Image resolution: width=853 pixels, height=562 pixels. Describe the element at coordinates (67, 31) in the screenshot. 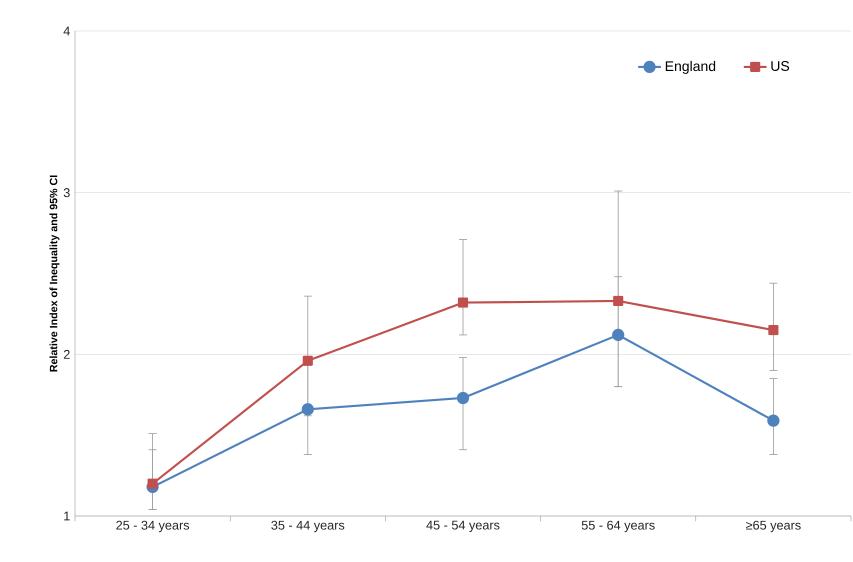

I see `y-tick-label: 4` at that location.